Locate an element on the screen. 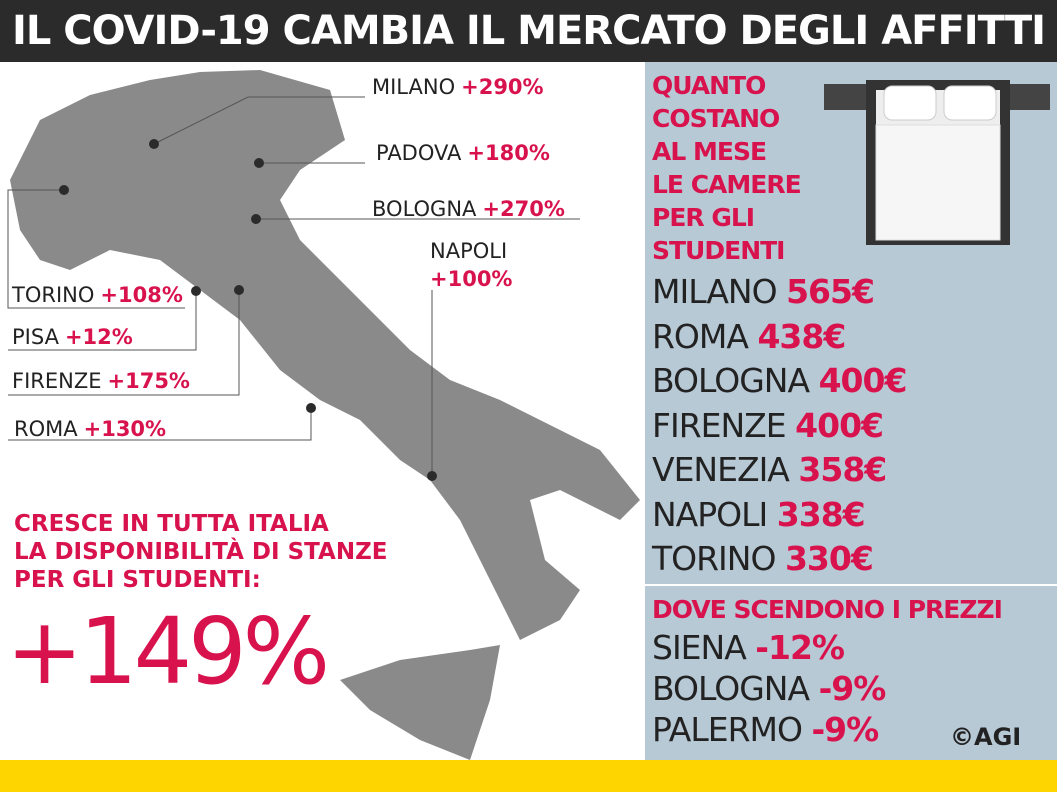 This screenshot has height=792, width=1057. row-city: PALERMO is located at coordinates (727, 729).